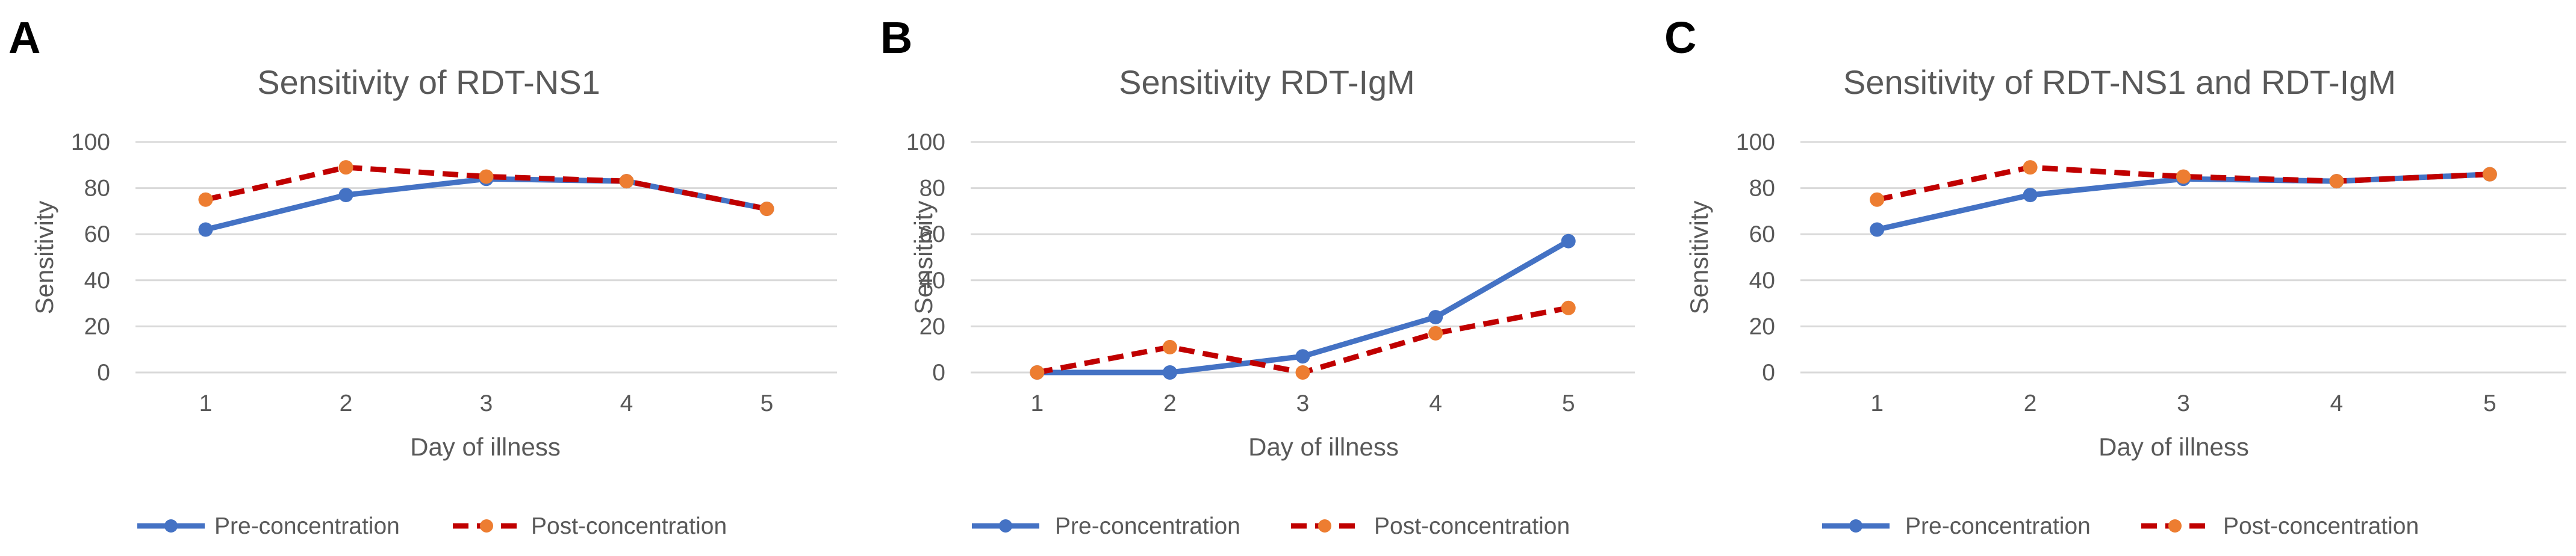 Image resolution: width=2576 pixels, height=556 pixels. What do you see at coordinates (2120, 82) in the screenshot?
I see `chart-title: Sensitivity of RDT-NS1 and RDT-IgM` at bounding box center [2120, 82].